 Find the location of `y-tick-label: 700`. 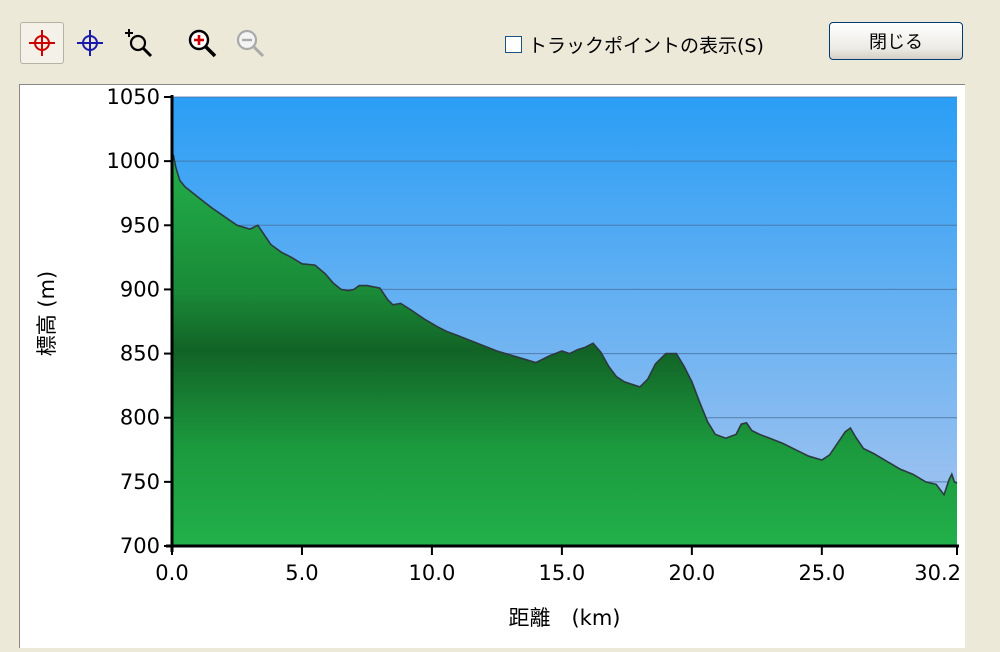

y-tick-label: 700 is located at coordinates (140, 546).